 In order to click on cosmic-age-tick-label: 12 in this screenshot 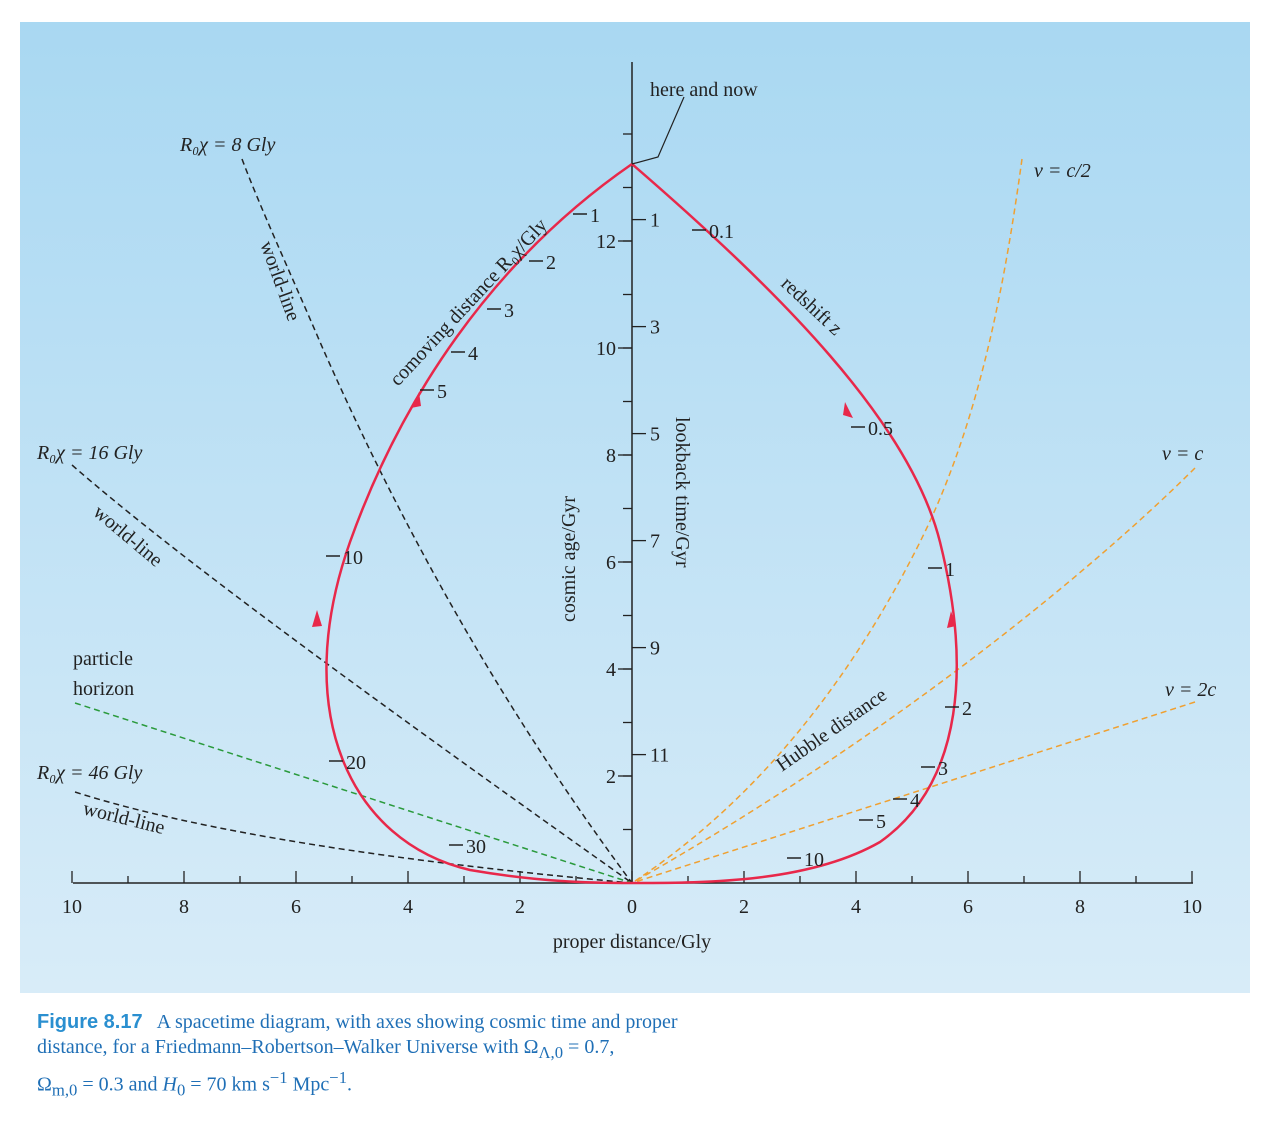, I will do `click(606, 242)`.